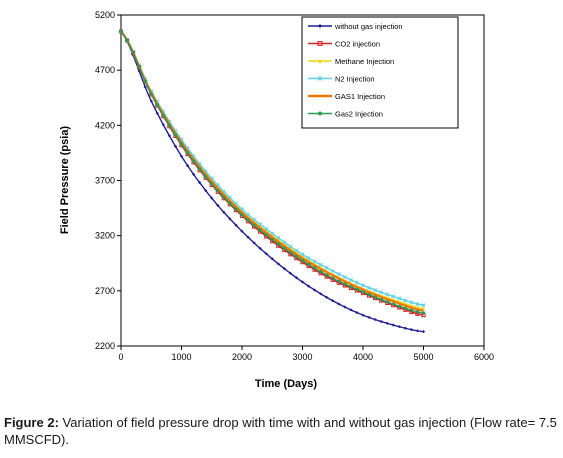 The width and height of the screenshot is (563, 458). I want to click on legend-item: GAS1 Injection, so click(346, 96).